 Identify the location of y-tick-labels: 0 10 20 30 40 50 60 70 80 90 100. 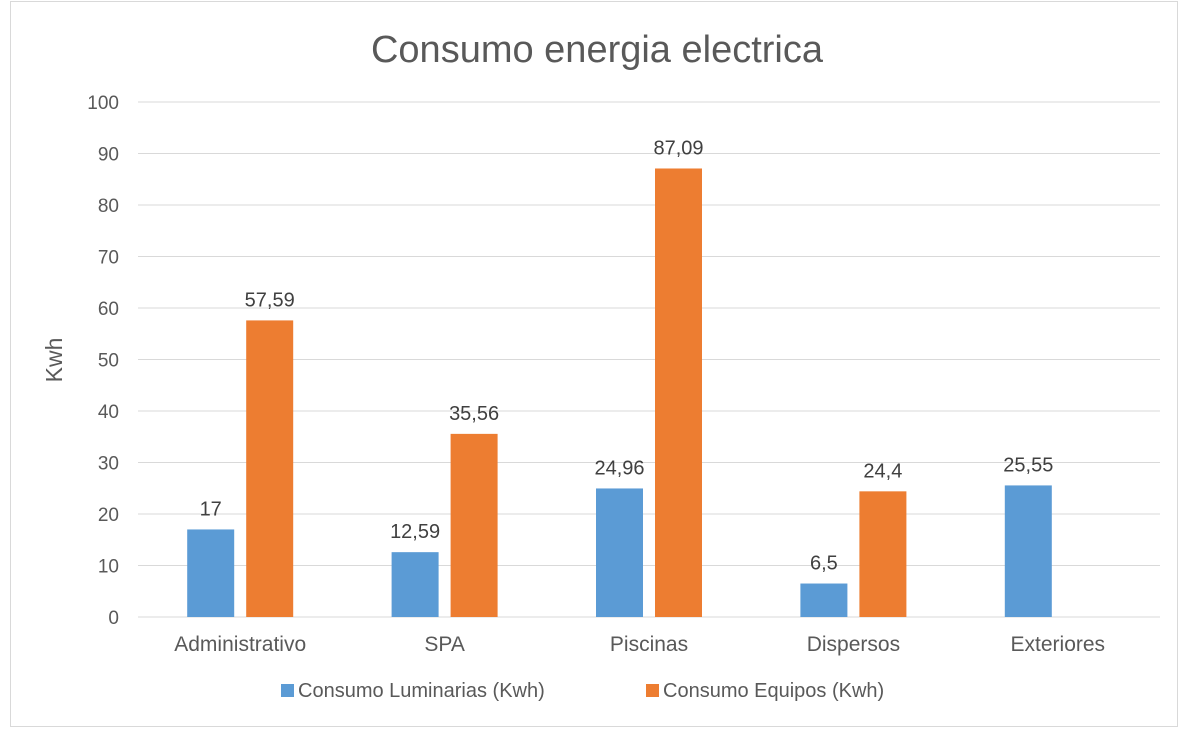
(103, 361).